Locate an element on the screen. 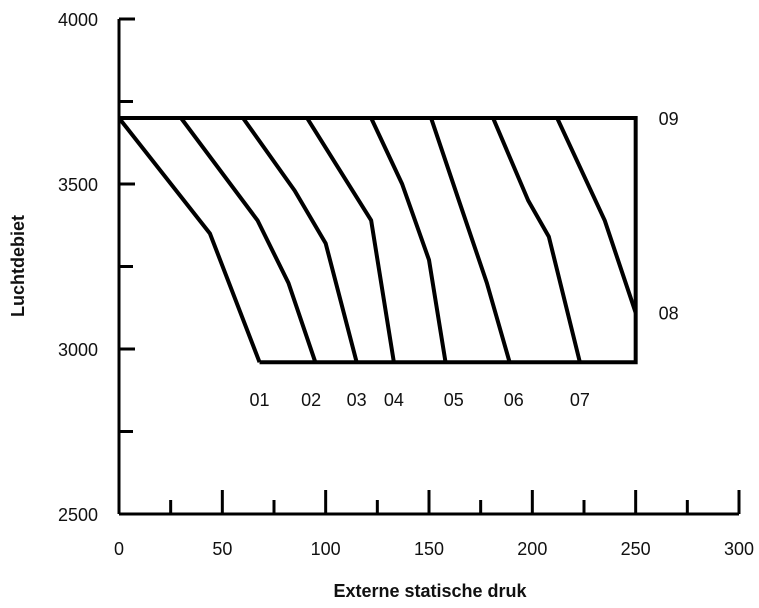 This screenshot has width=759, height=608. y-tick-label: 2500 is located at coordinates (78, 515).